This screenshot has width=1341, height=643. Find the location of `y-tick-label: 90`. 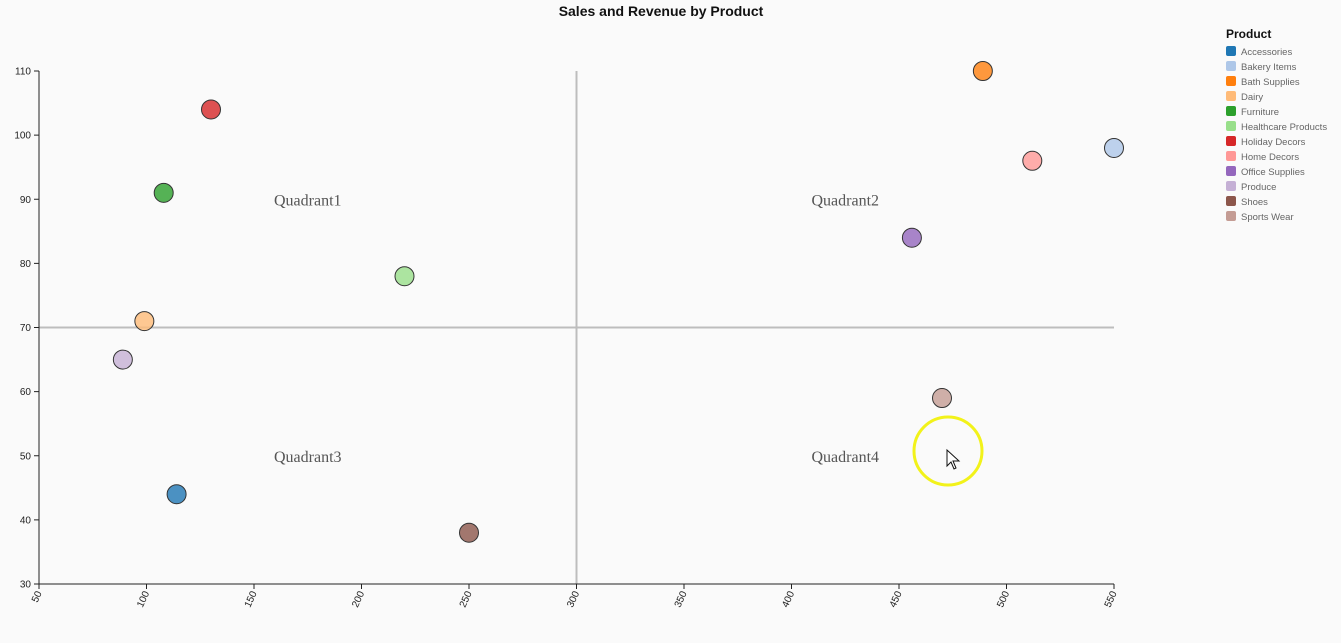

y-tick-label: 90 is located at coordinates (26, 200).